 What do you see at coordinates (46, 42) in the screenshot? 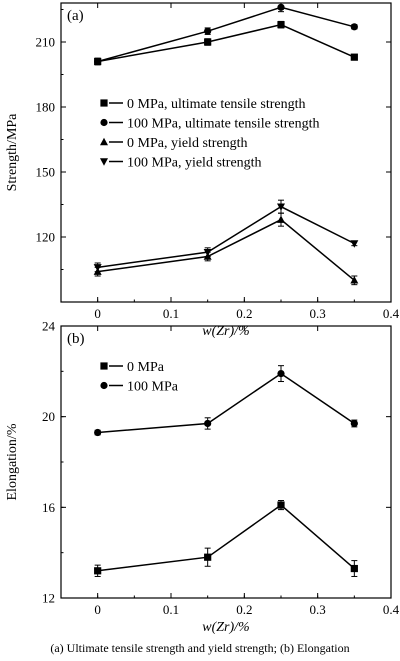
I see `y-tick-label: 210` at bounding box center [46, 42].